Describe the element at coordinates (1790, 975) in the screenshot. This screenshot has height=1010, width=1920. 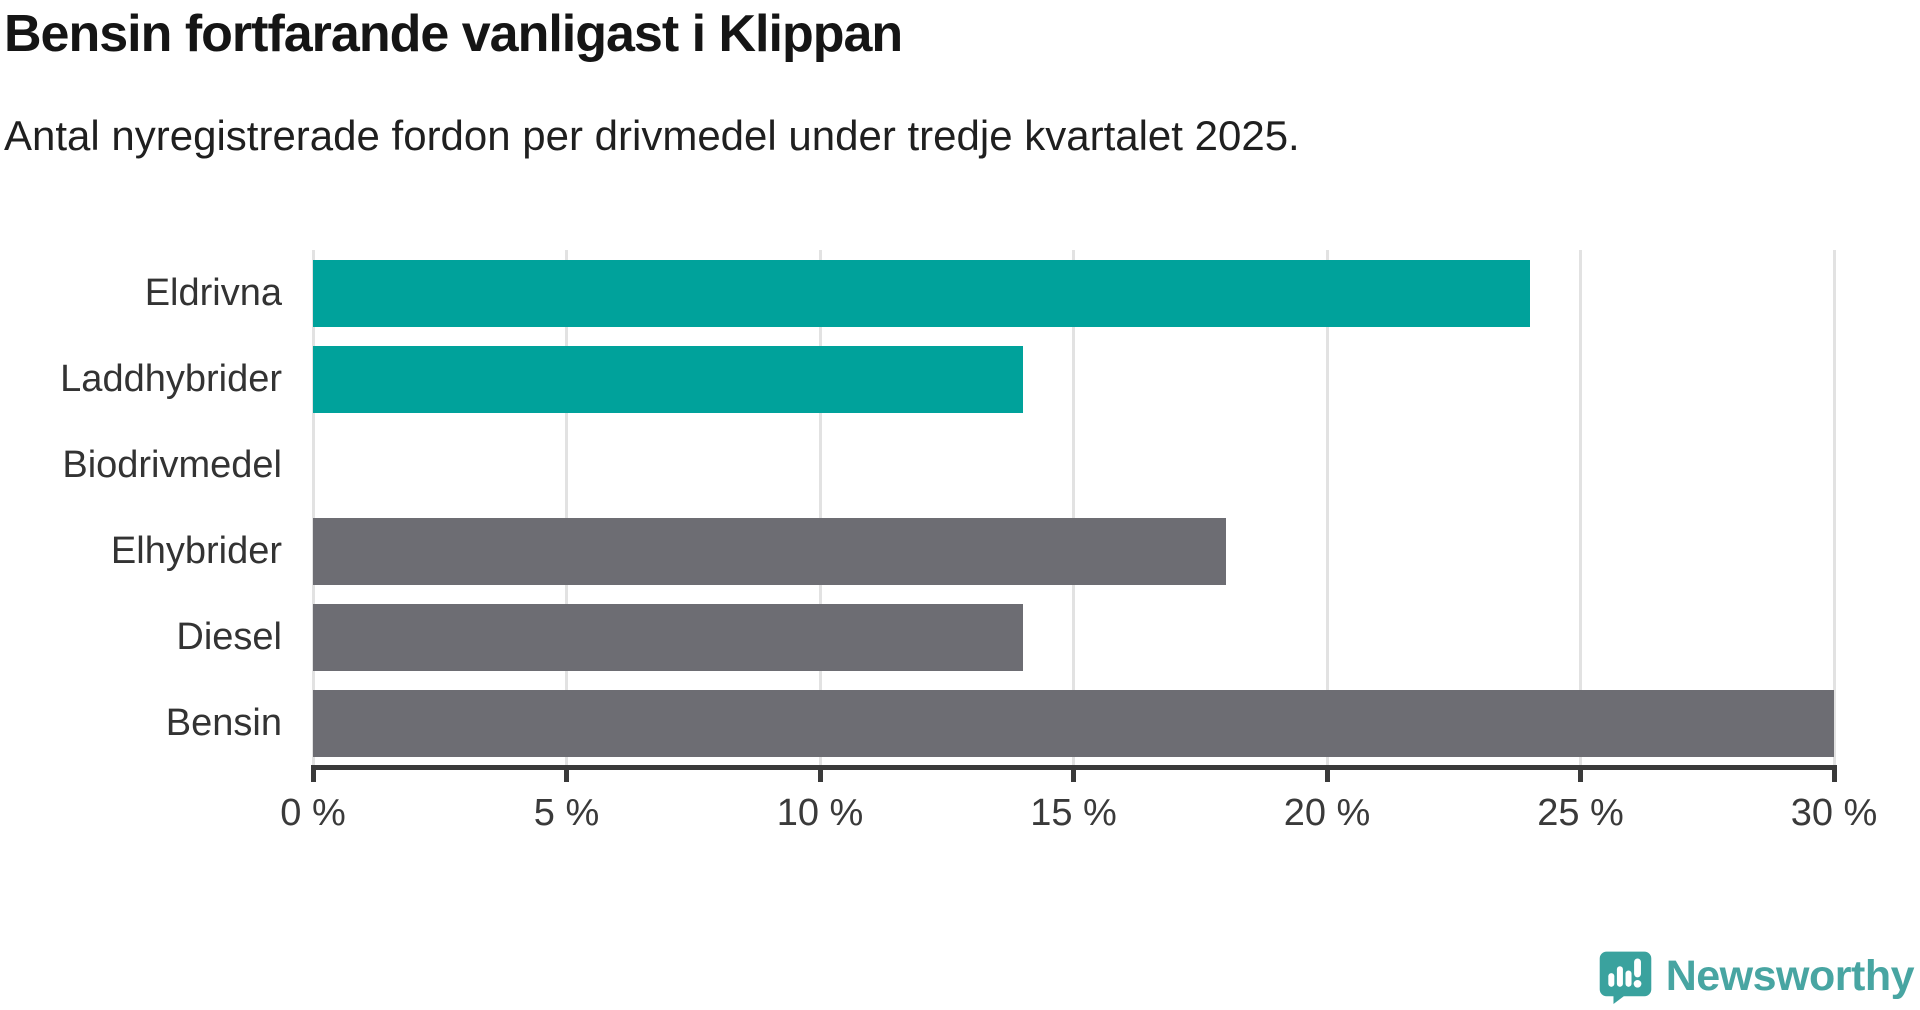
I see `newsworthy-logo-text: Newsworthy` at that location.